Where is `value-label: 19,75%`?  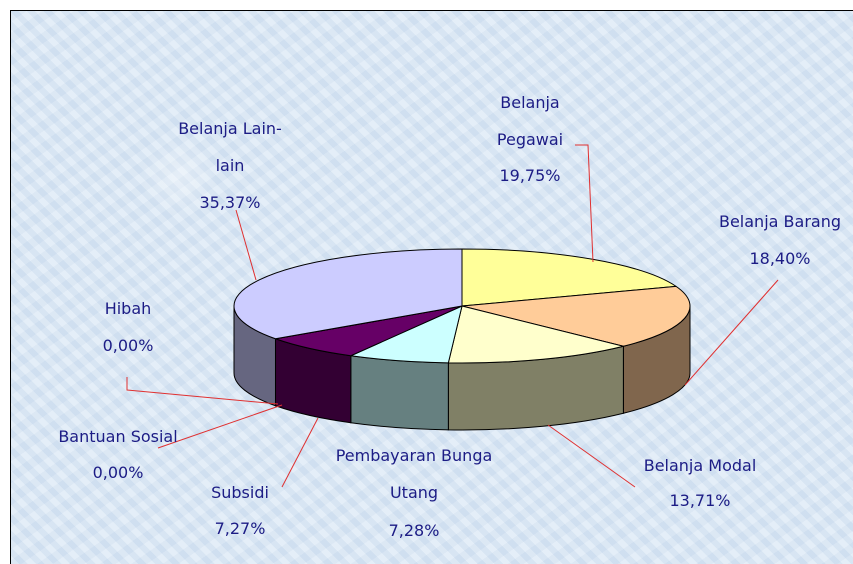
value-label: 19,75% is located at coordinates (530, 175).